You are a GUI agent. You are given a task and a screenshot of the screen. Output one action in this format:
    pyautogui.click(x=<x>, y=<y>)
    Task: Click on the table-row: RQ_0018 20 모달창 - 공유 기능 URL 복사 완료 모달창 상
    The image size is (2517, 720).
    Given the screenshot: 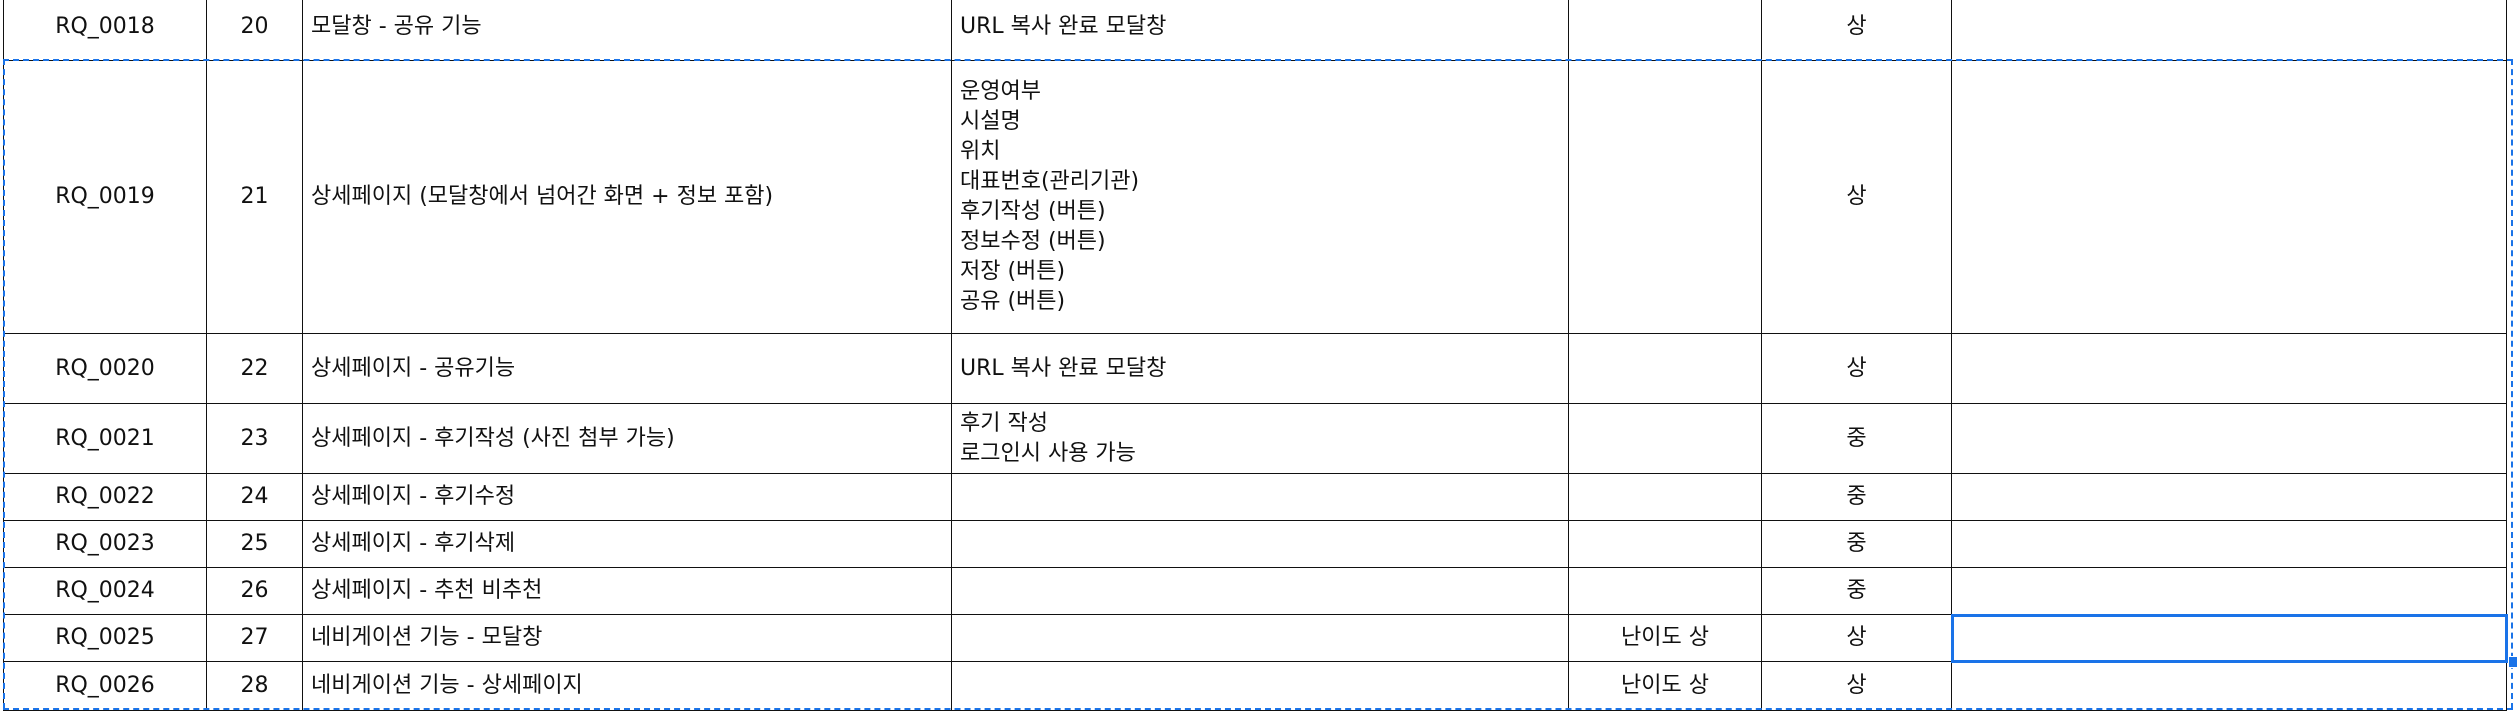 What is the action you would take?
    pyautogui.click(x=1255, y=30)
    